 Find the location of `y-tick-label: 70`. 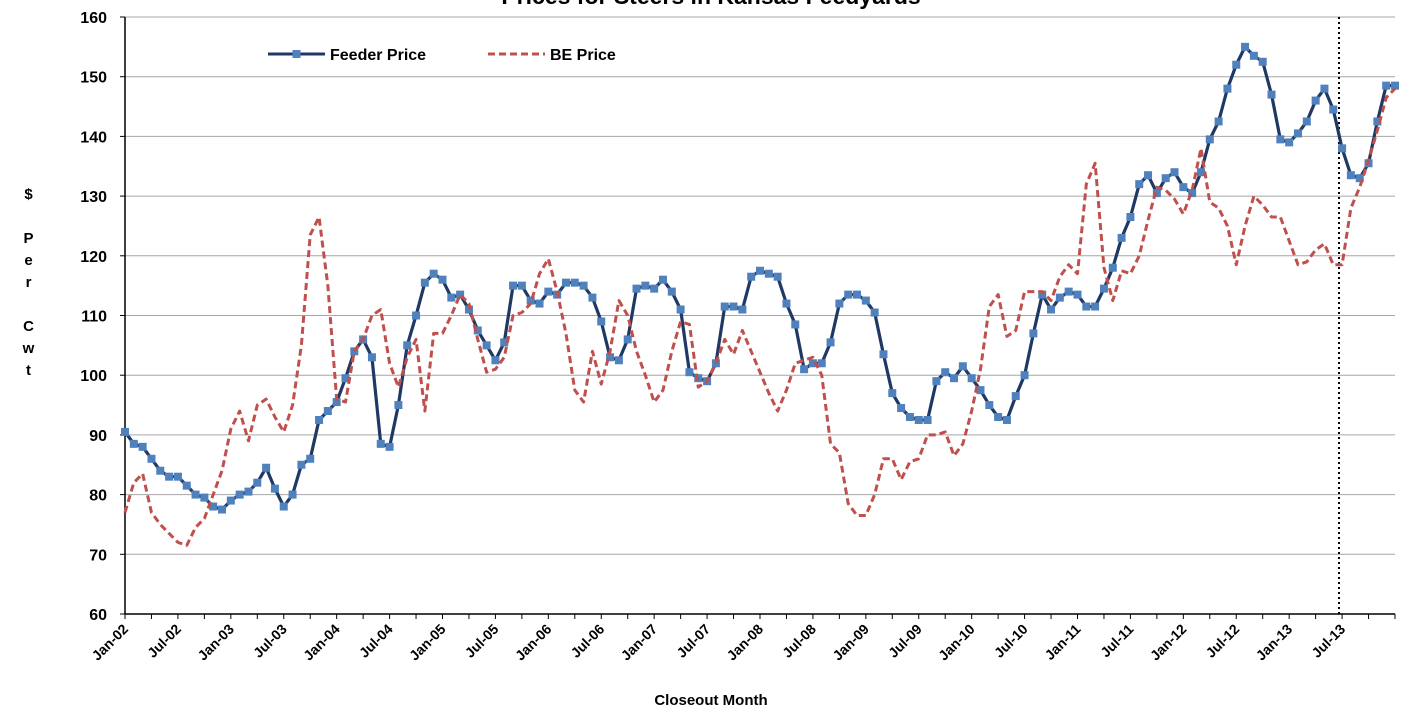

y-tick-label: 70 is located at coordinates (98, 555).